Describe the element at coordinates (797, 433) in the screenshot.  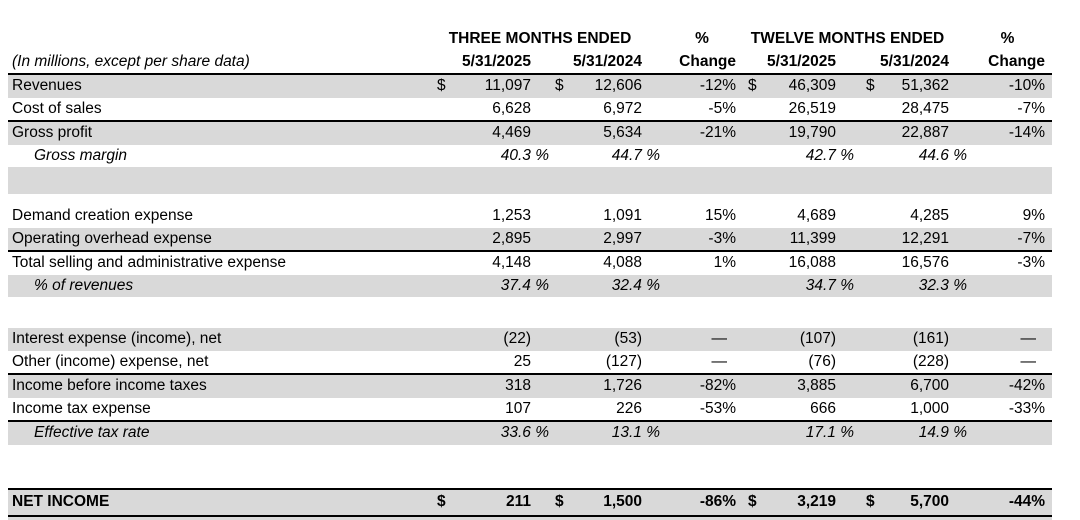
I see `cell-12m-2025: 17.1 %` at that location.